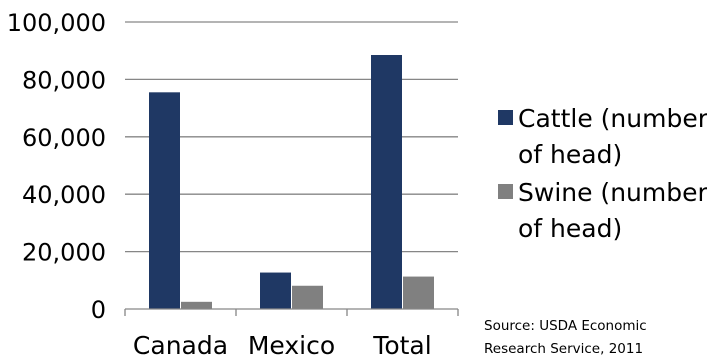  Describe the element at coordinates (612, 192) in the screenshot. I see `legend-label: Swine (number` at that location.